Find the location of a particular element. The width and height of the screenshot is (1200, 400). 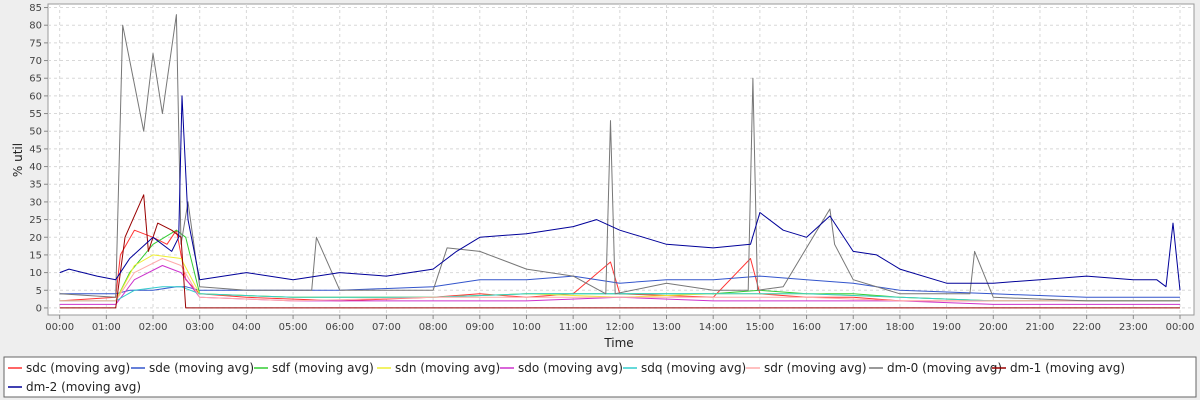

legend-item: sdq (moving avg) is located at coordinates (684, 368).